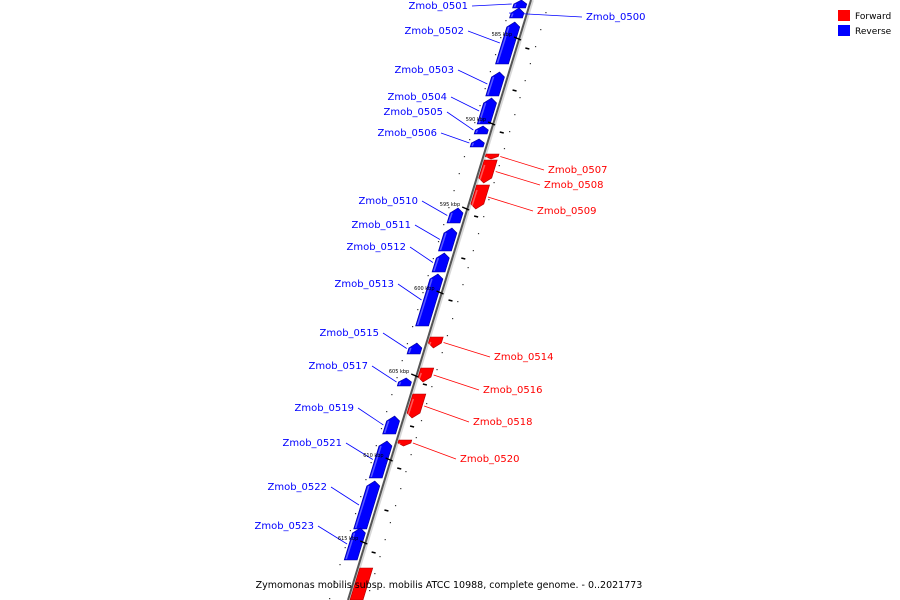 The image size is (900, 600). What do you see at coordinates (399, 372) in the screenshot?
I see `scale-label: 605 kbp` at bounding box center [399, 372].